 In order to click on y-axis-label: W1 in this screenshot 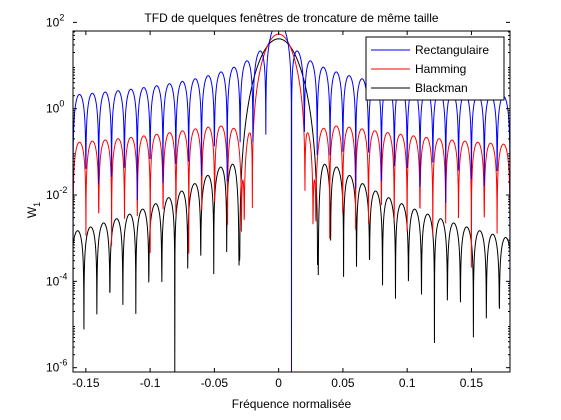, I will do `click(33, 210)`.